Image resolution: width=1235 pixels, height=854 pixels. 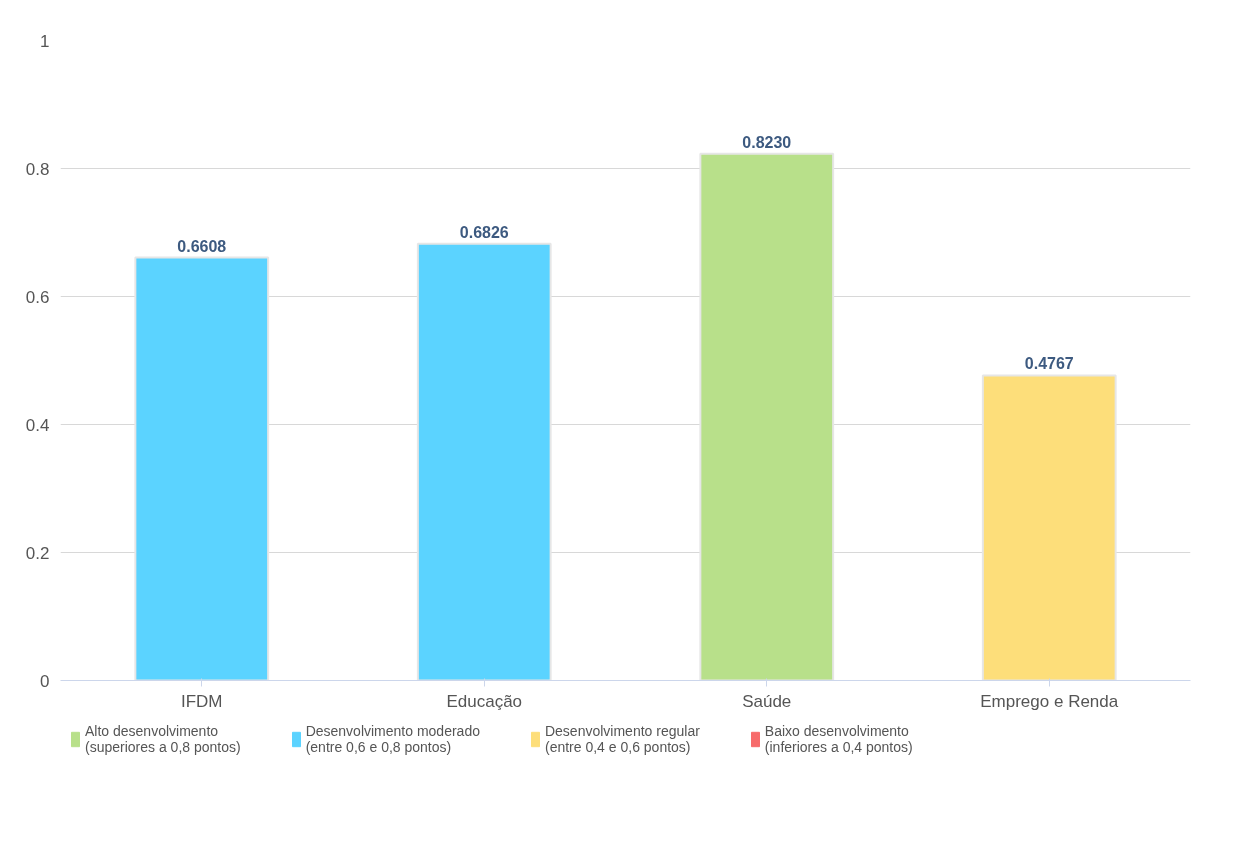 I want to click on text: 0.4767, so click(x=1049, y=364).